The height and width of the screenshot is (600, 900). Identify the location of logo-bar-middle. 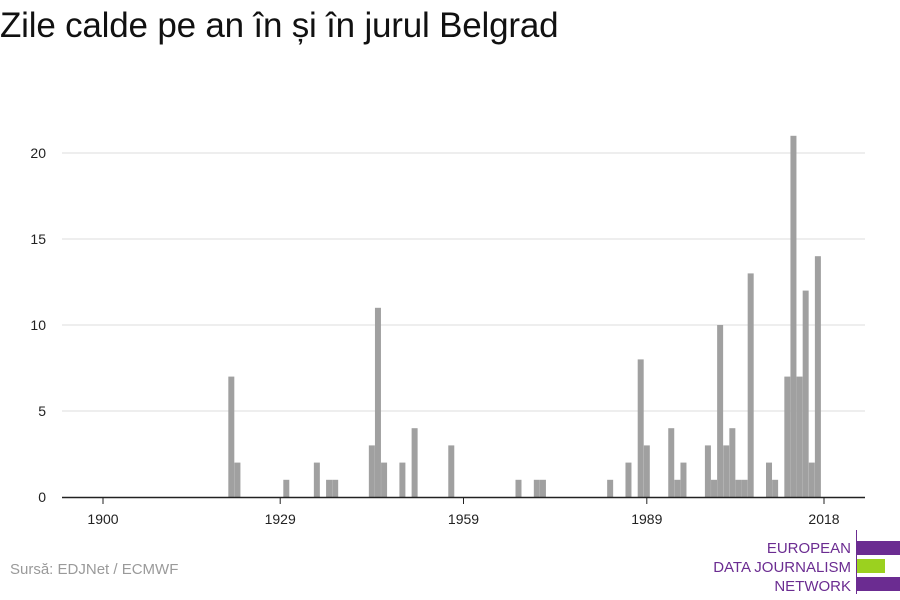
(871, 566).